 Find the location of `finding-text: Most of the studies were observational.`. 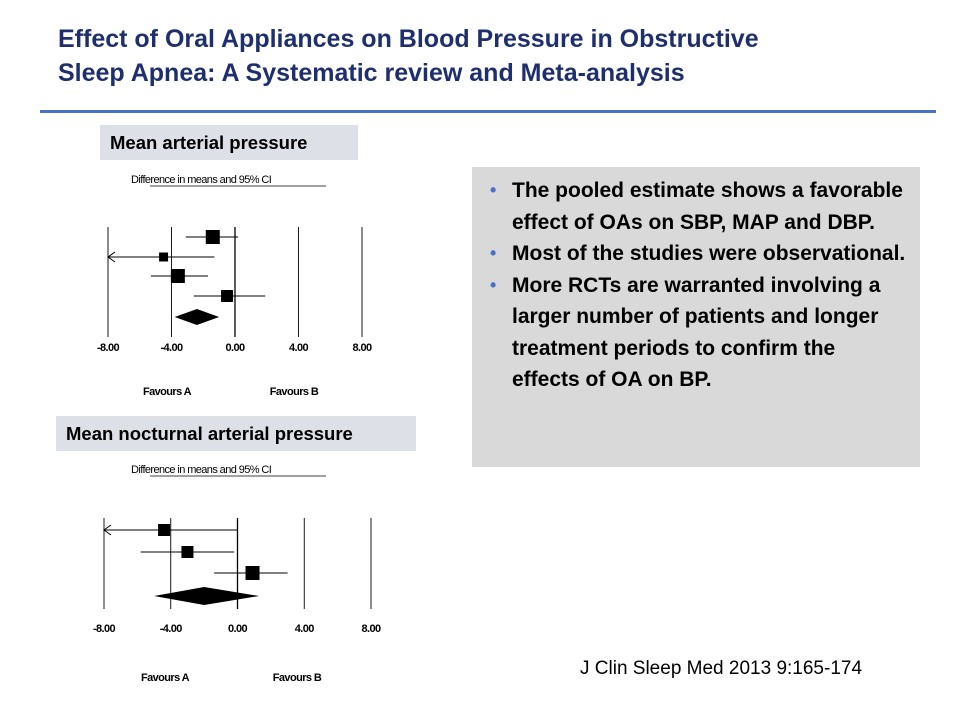

finding-text: Most of the studies were observational. is located at coordinates (709, 253).